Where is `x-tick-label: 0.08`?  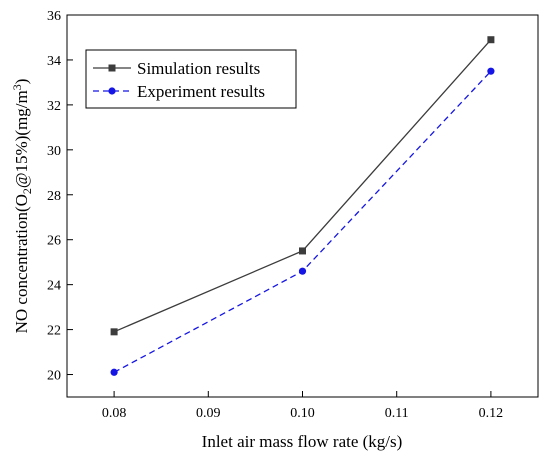
x-tick-label: 0.08 is located at coordinates (114, 413).